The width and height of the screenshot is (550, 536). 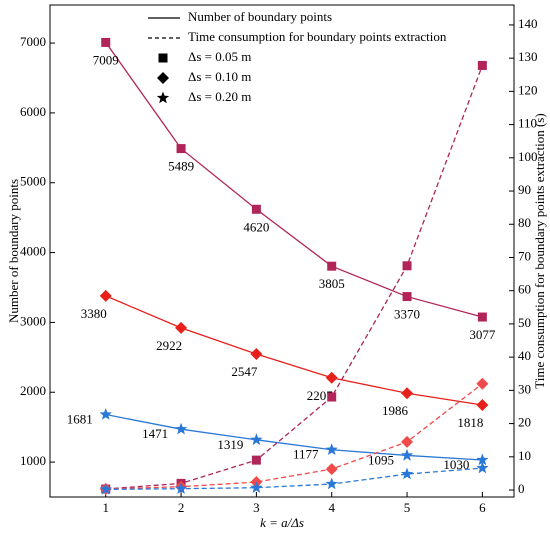 What do you see at coordinates (482, 334) in the screenshot?
I see `data-label: 3077` at bounding box center [482, 334].